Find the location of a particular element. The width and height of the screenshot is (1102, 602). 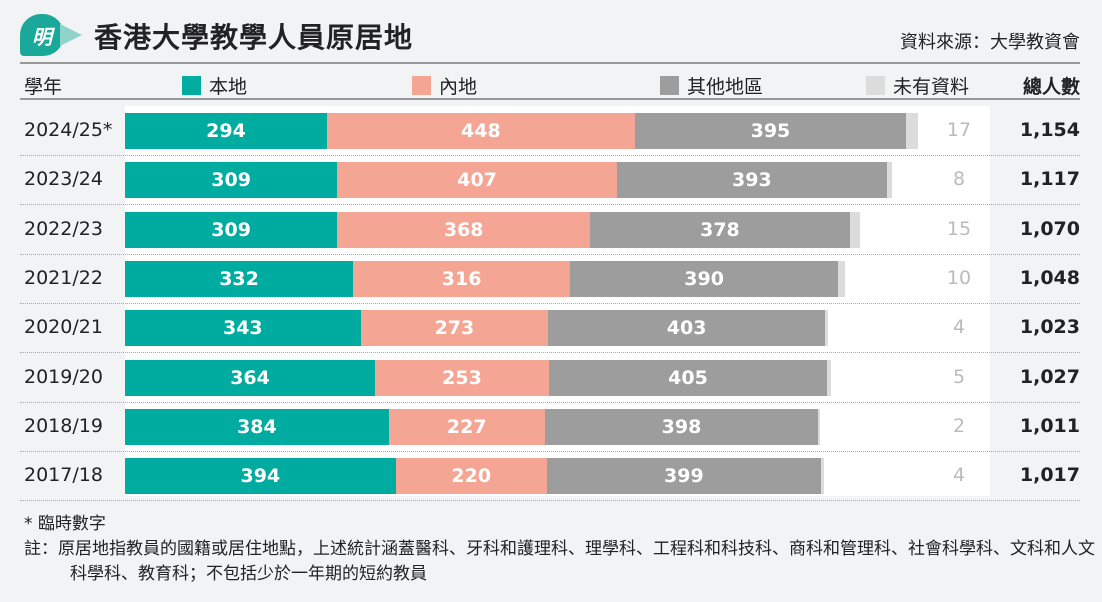

logo: 明 is located at coordinates (42, 35).